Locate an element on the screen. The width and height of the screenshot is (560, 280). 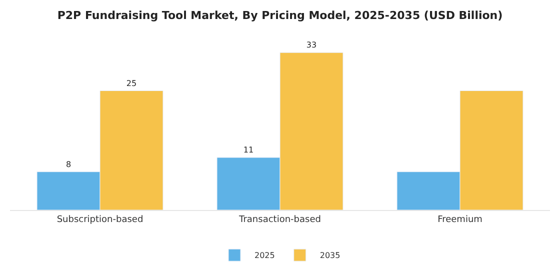
chart-title: P2P Fundraising Tool Market, By Pricing Model, 2025-2035 (USD Billion) is located at coordinates (280, 15).